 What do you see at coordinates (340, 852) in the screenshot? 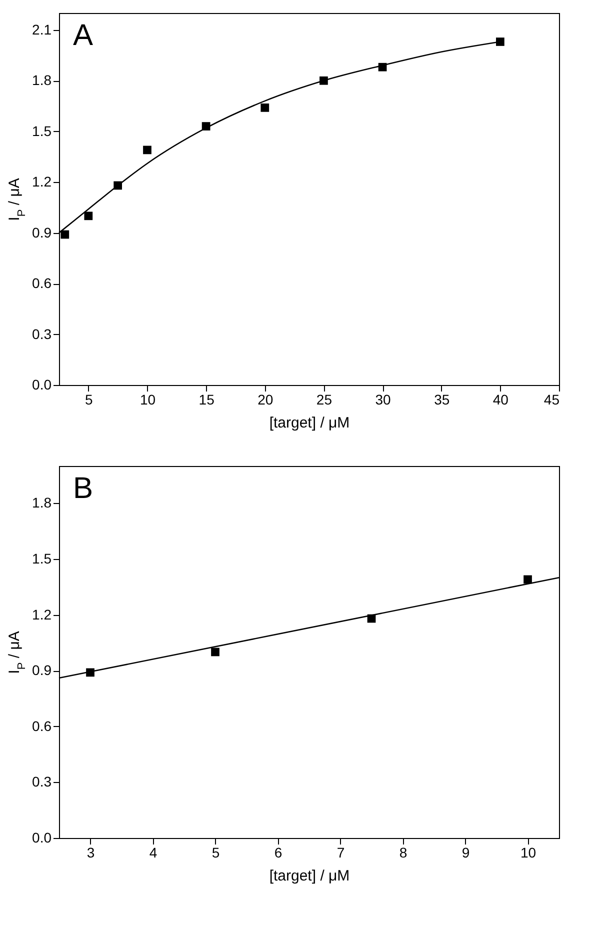
I see `x-tick-label: 7` at bounding box center [340, 852].